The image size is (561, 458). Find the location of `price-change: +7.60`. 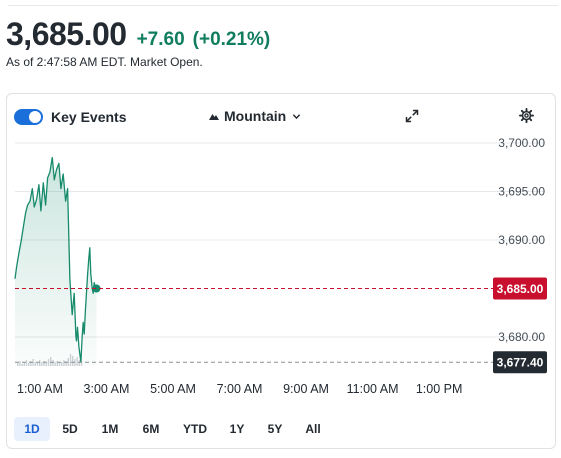

price-change: +7.60 is located at coordinates (160, 39).